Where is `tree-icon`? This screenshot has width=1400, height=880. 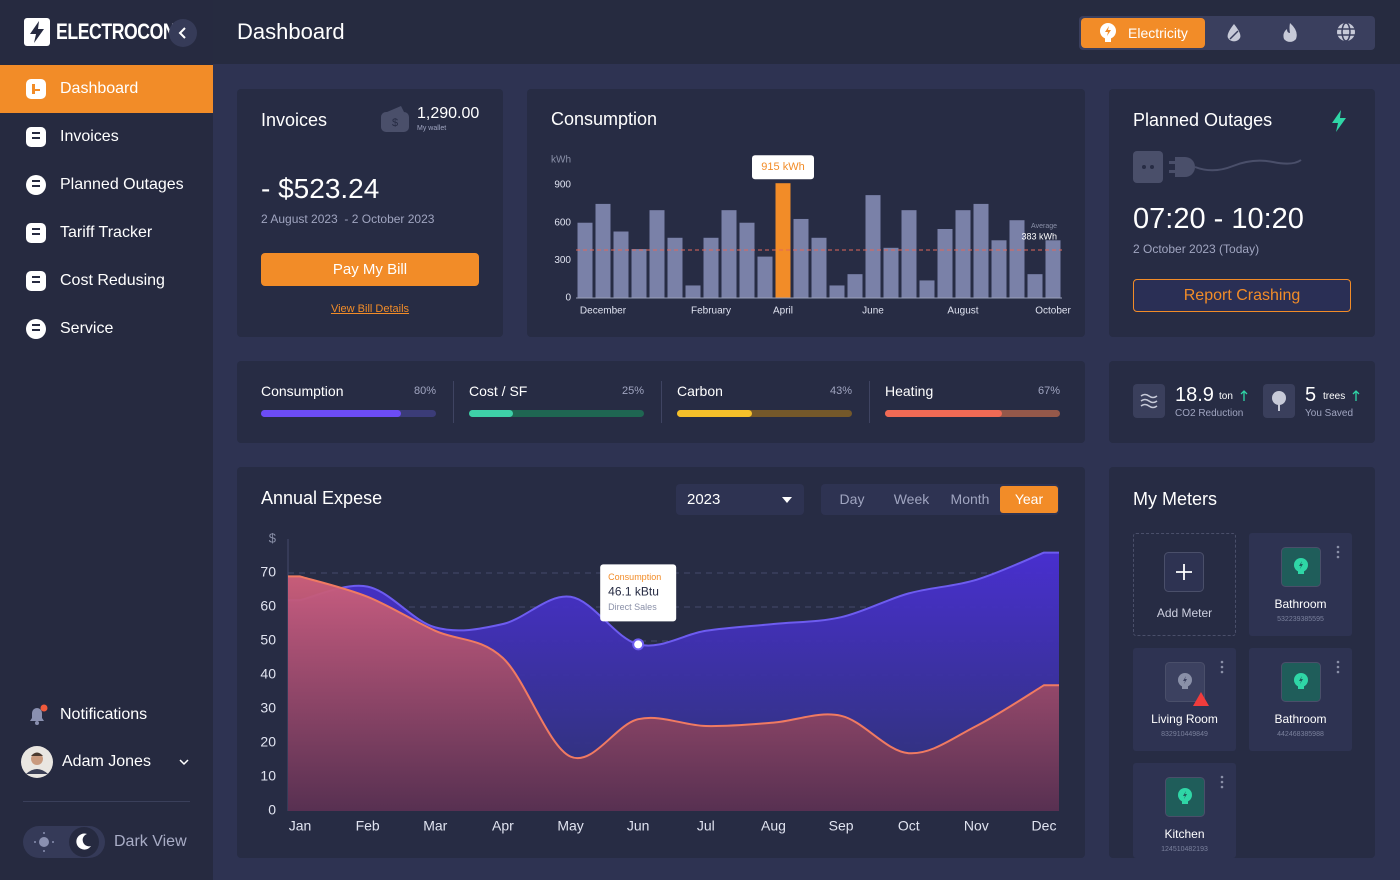 tree-icon is located at coordinates (1279, 401).